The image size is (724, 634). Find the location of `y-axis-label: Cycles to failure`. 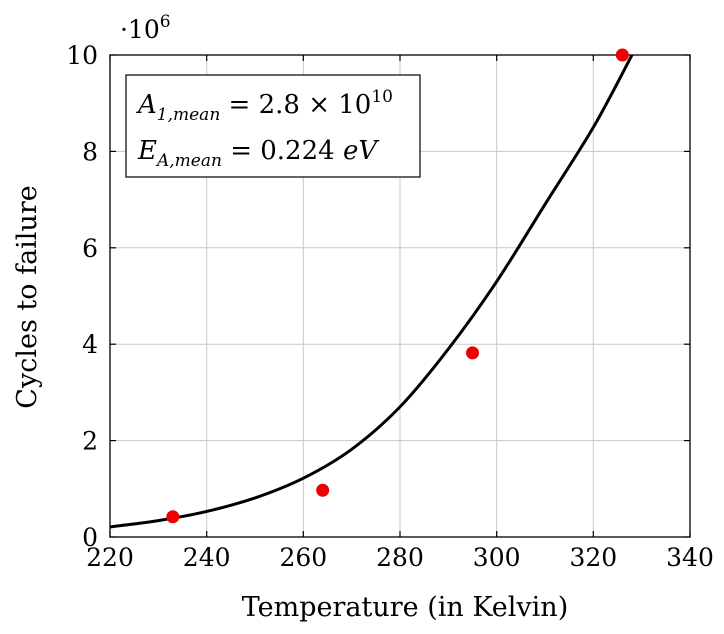

y-axis-label: Cycles to failure is located at coordinates (27, 296).